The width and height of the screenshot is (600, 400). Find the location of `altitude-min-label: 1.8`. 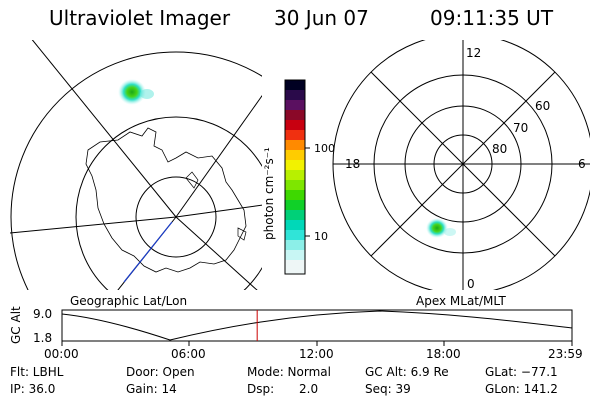

altitude-min-label: 1.8 is located at coordinates (43, 338).